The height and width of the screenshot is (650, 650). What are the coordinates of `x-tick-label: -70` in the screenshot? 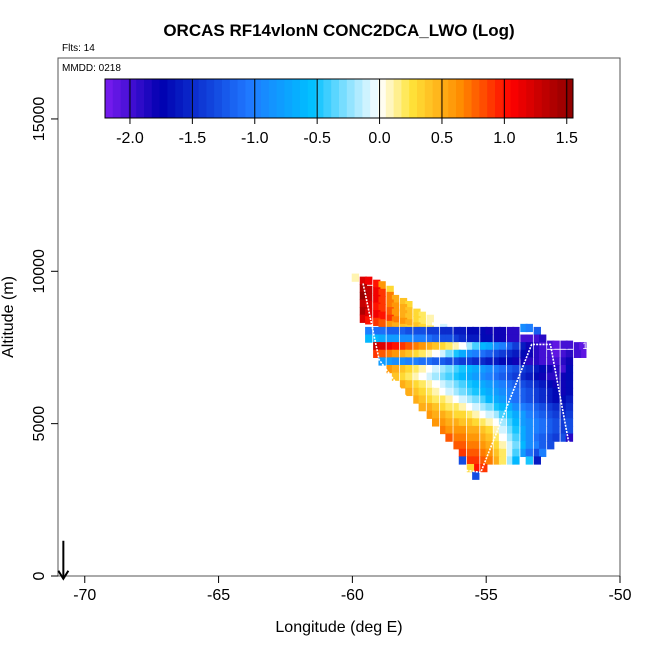 It's located at (84, 595).